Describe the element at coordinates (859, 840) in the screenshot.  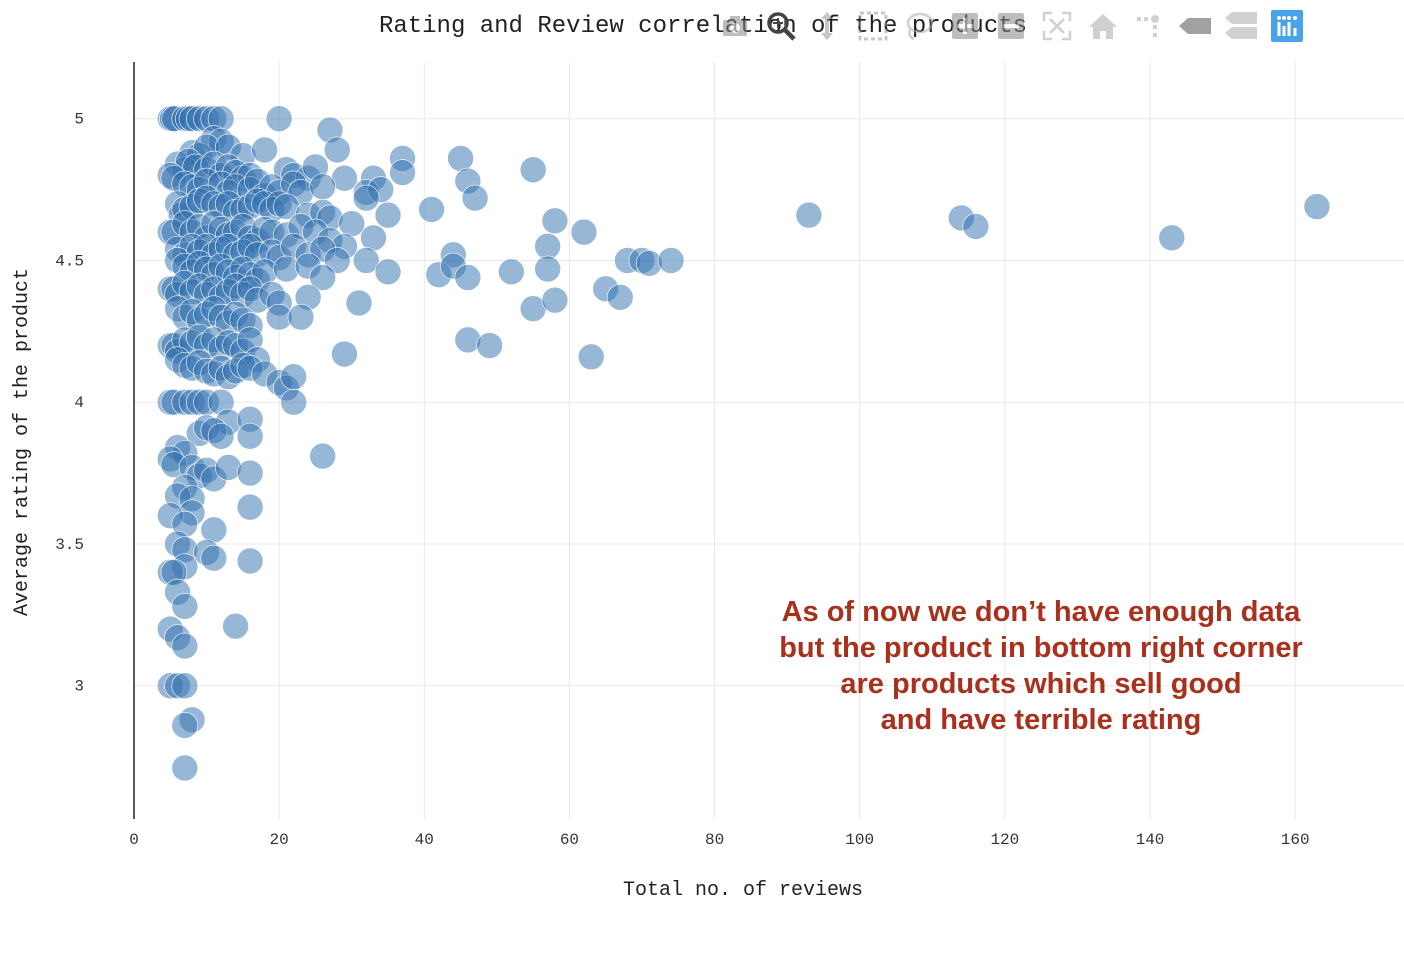
I see `x-tick-label: 100` at that location.